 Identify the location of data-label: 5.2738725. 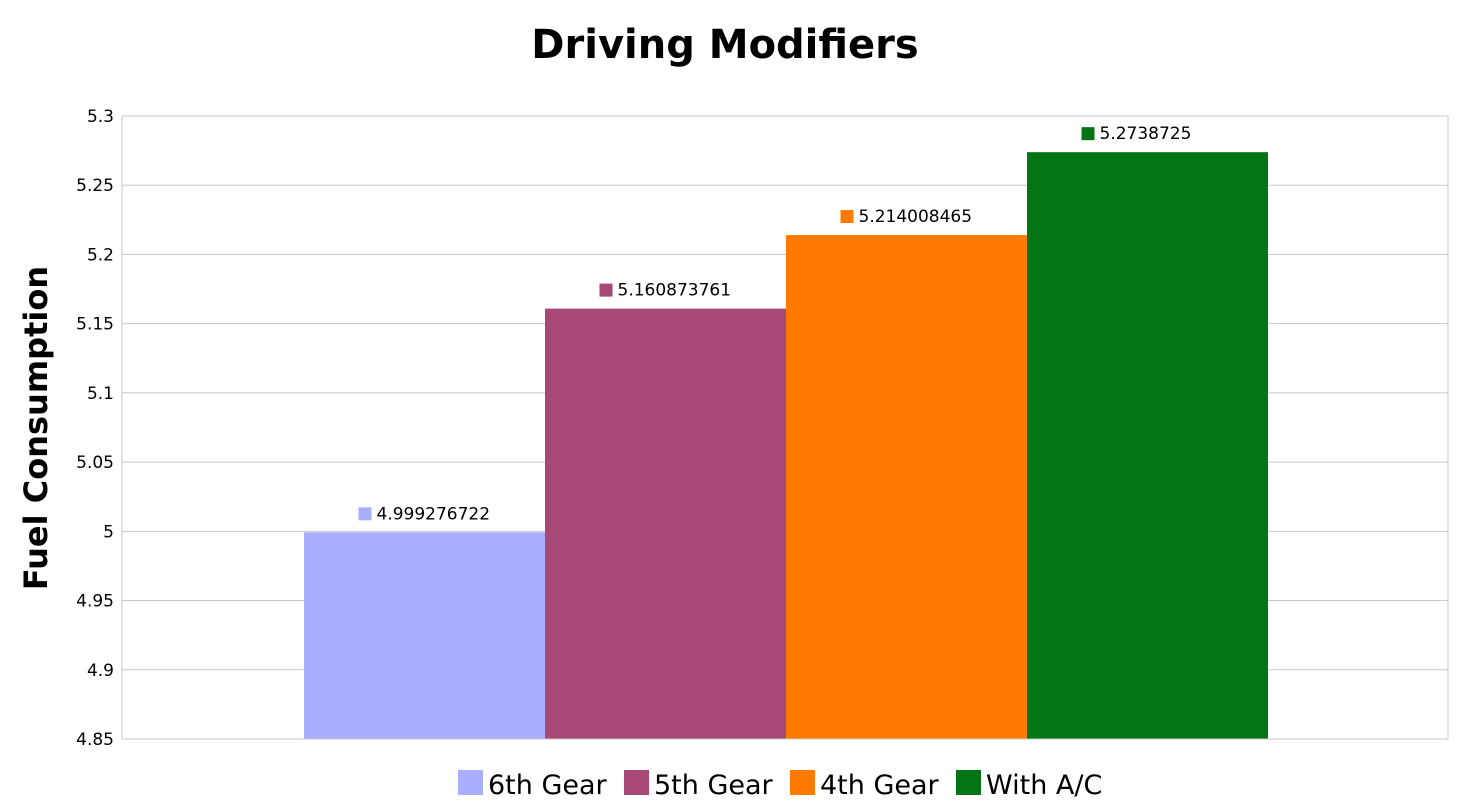
(1146, 134).